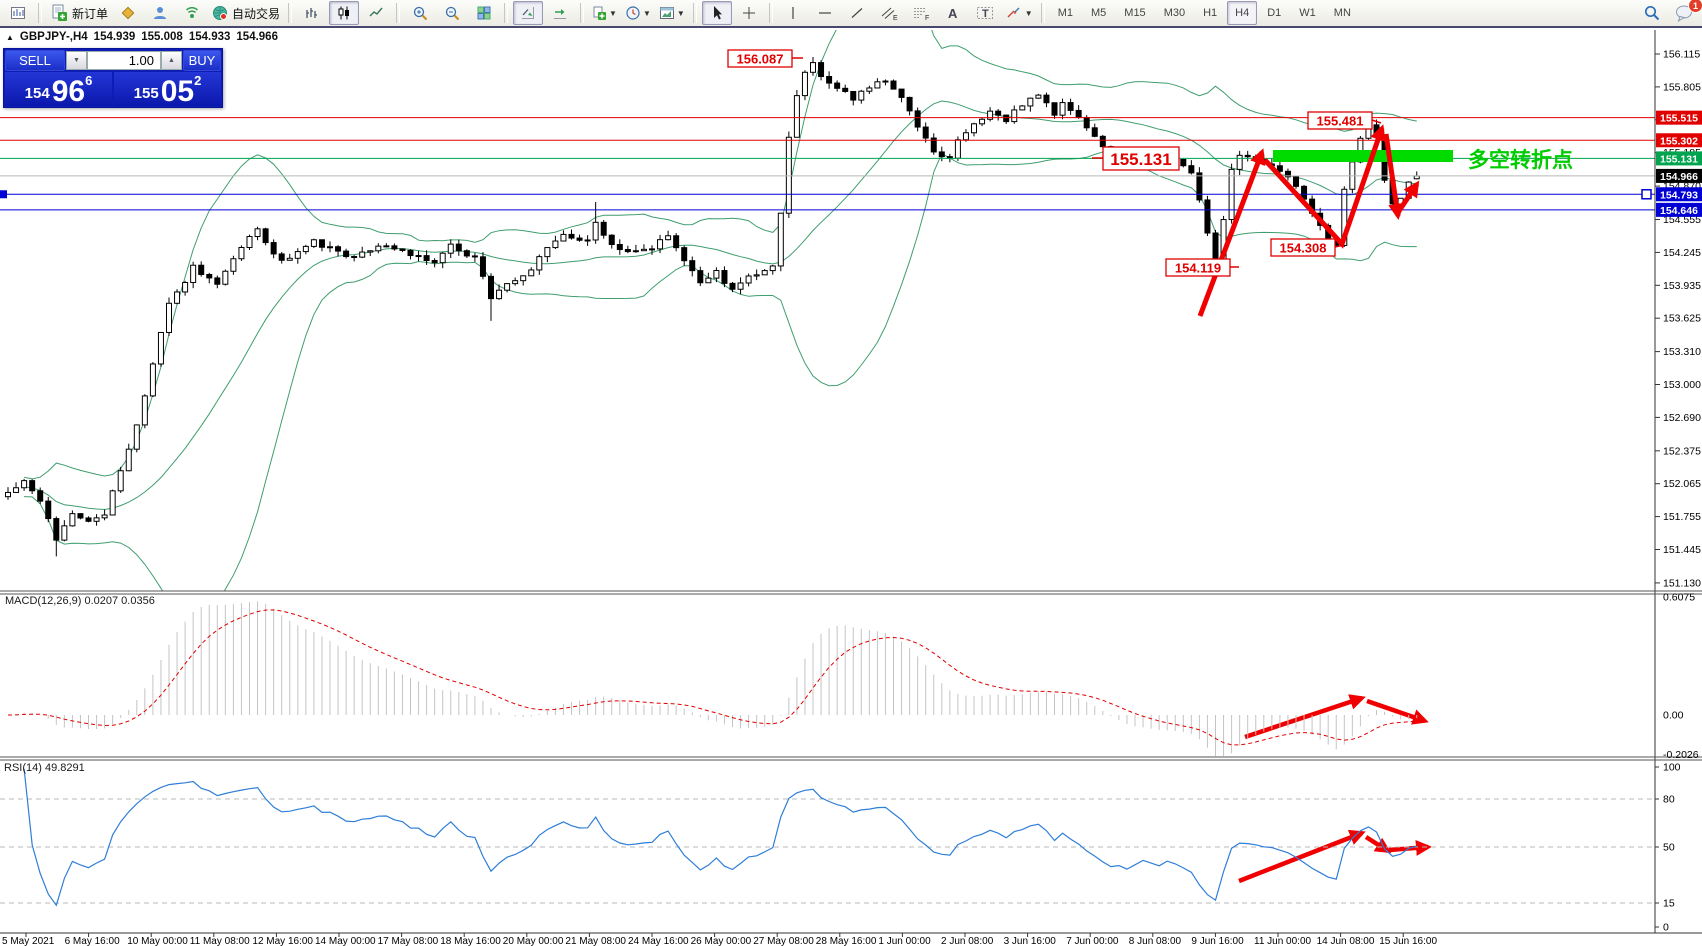 Image resolution: width=1702 pixels, height=946 pixels. Describe the element at coordinates (1217, 941) in the screenshot. I see `time-axis-label: 9 Jun 16:00` at that location.